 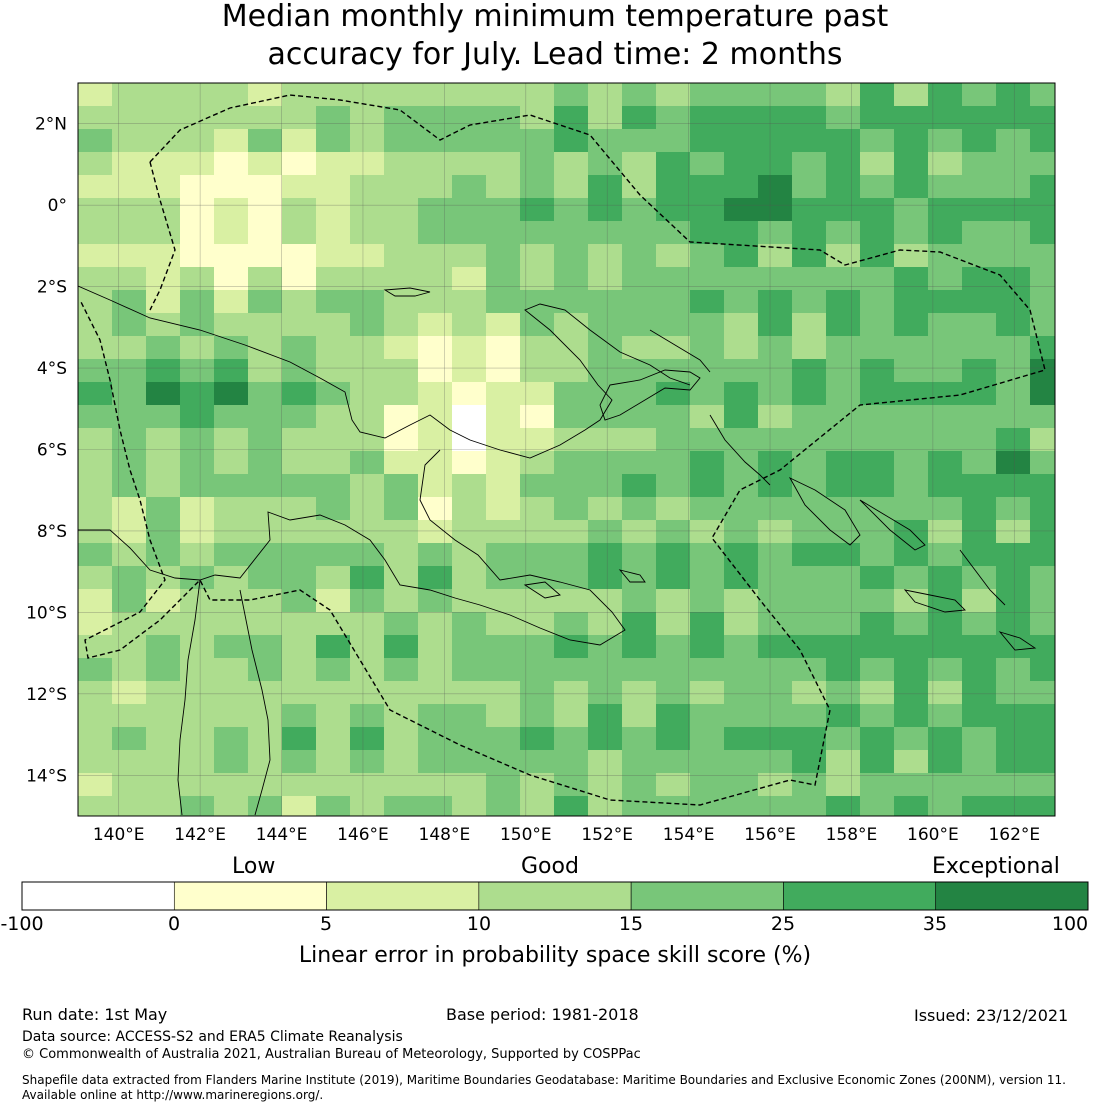 I want to click on longitude-tick-label: 144°E, so click(x=282, y=835).